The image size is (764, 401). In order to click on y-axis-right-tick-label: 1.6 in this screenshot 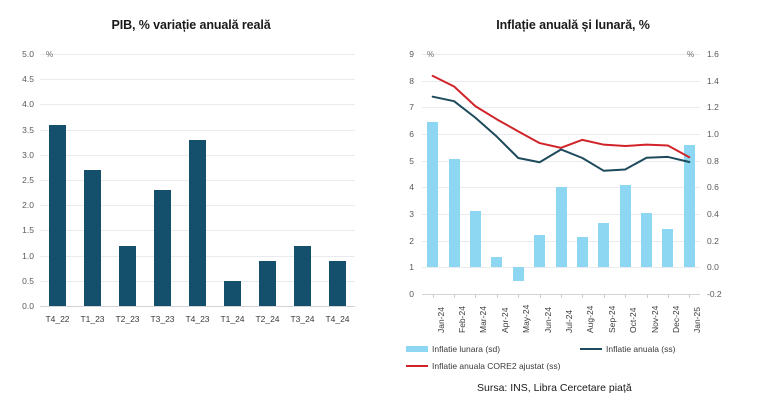, I will do `click(713, 54)`.